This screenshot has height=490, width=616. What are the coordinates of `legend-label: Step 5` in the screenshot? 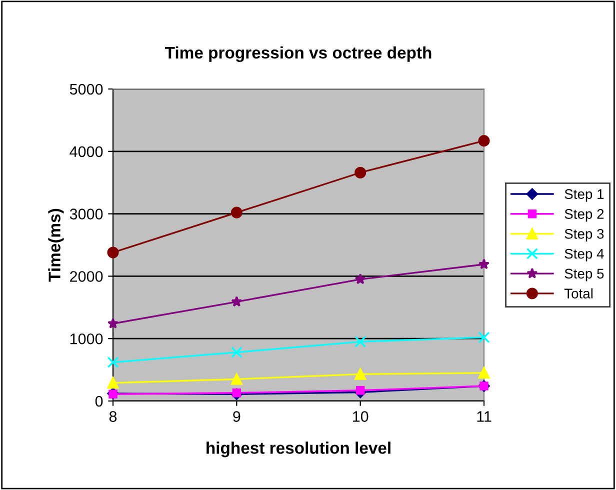 It's located at (584, 275).